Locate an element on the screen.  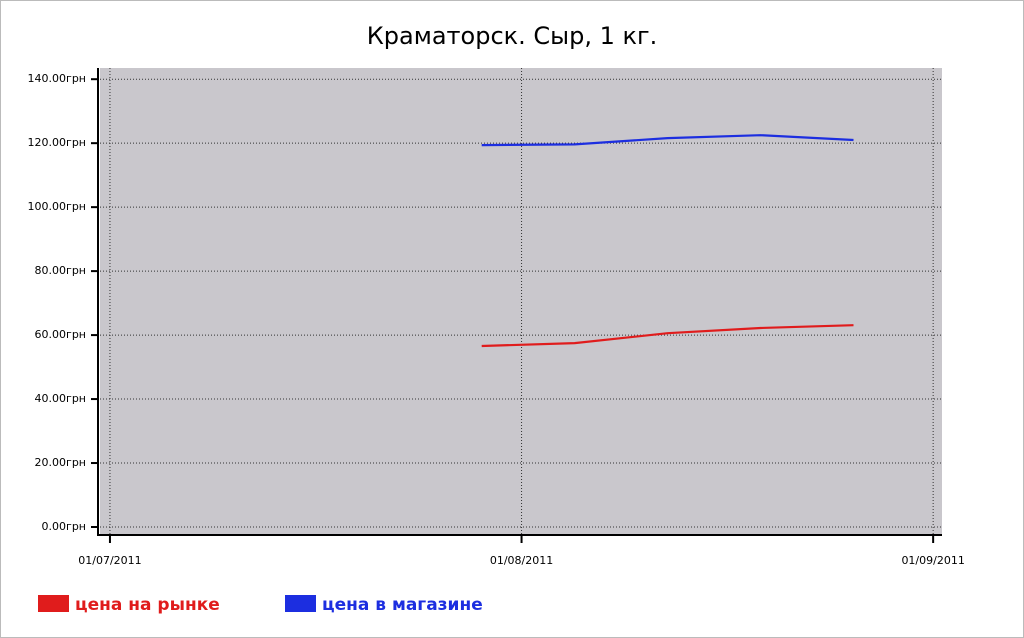
x-tick-label: 01/09/2011 is located at coordinates (932, 560).